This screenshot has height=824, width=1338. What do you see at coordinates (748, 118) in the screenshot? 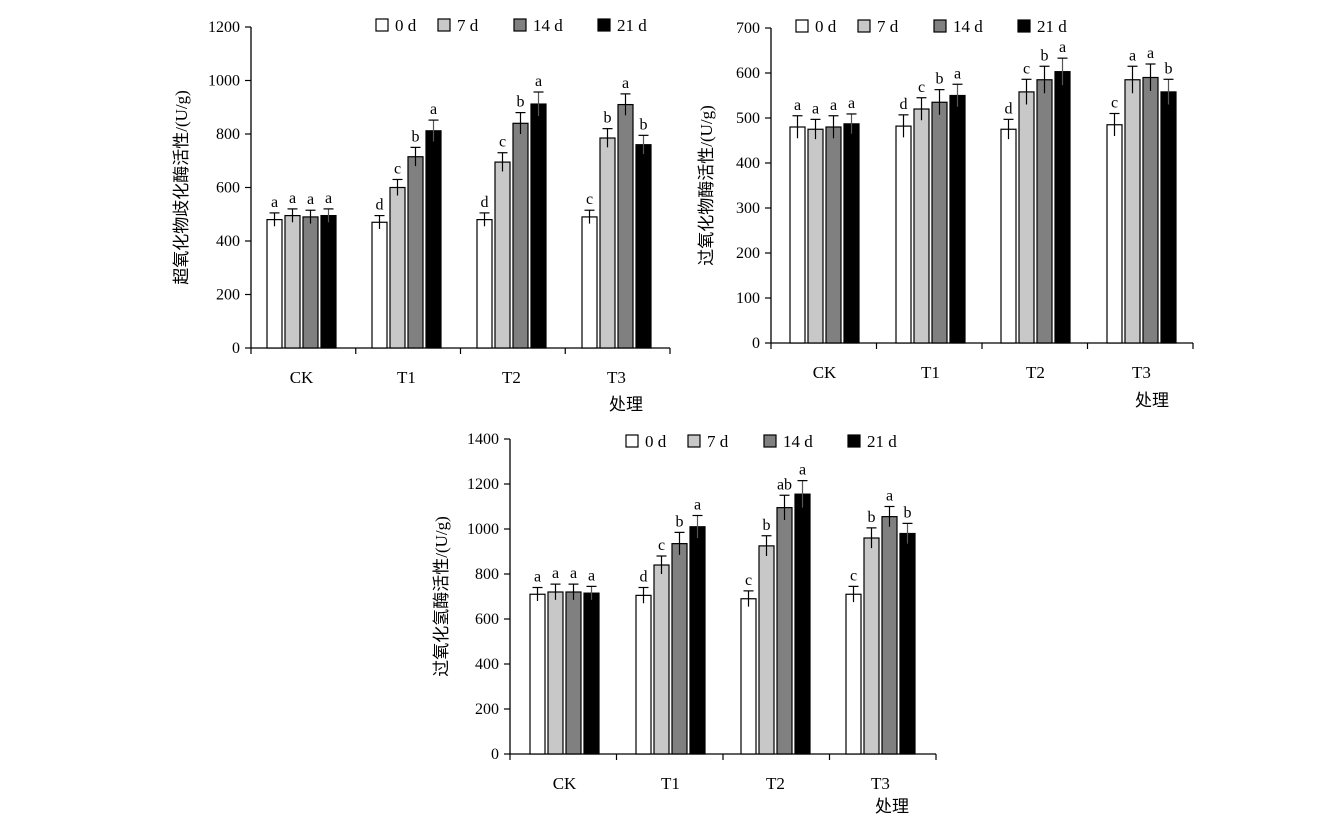
I see `y-tick-label: 500` at bounding box center [748, 118].